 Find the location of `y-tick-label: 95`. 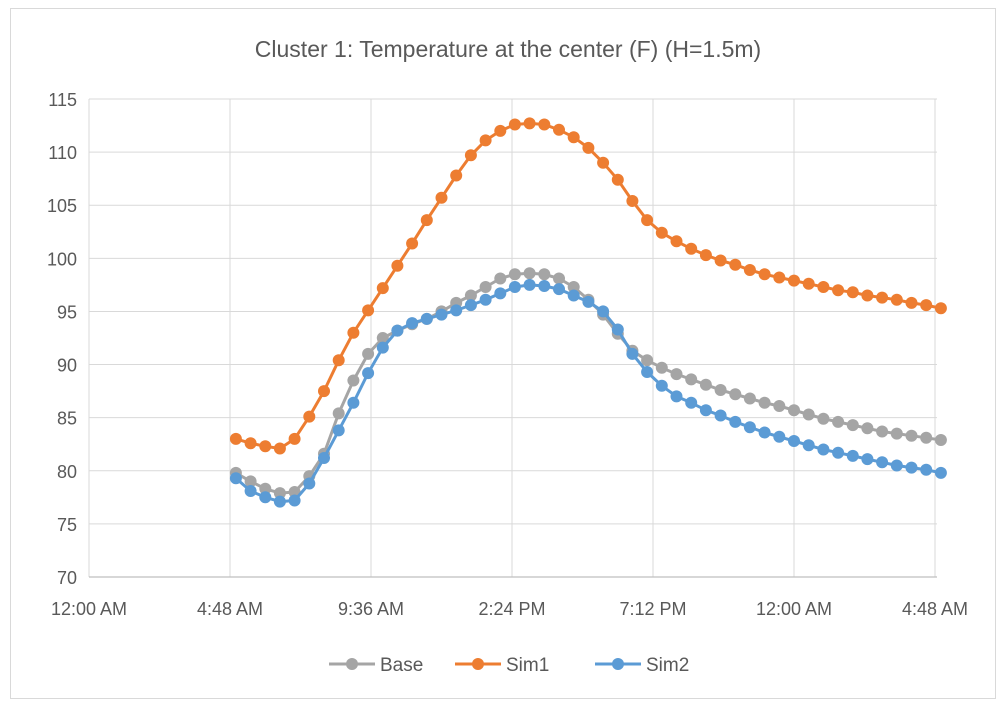

y-tick-label: 95 is located at coordinates (67, 312).